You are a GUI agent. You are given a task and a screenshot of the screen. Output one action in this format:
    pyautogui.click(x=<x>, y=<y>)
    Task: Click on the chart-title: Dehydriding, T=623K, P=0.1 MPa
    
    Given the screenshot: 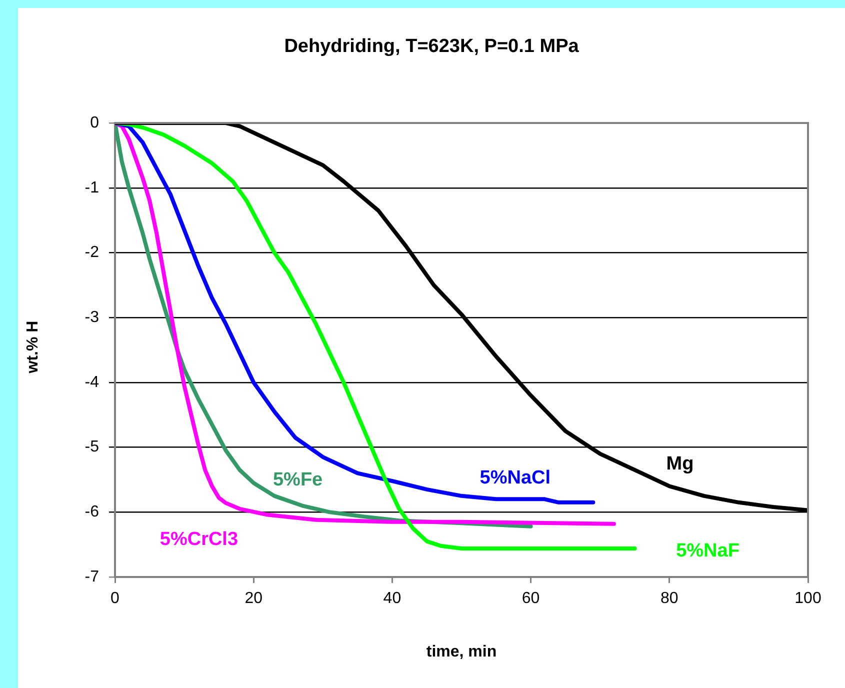 What is the action you would take?
    pyautogui.click(x=432, y=47)
    